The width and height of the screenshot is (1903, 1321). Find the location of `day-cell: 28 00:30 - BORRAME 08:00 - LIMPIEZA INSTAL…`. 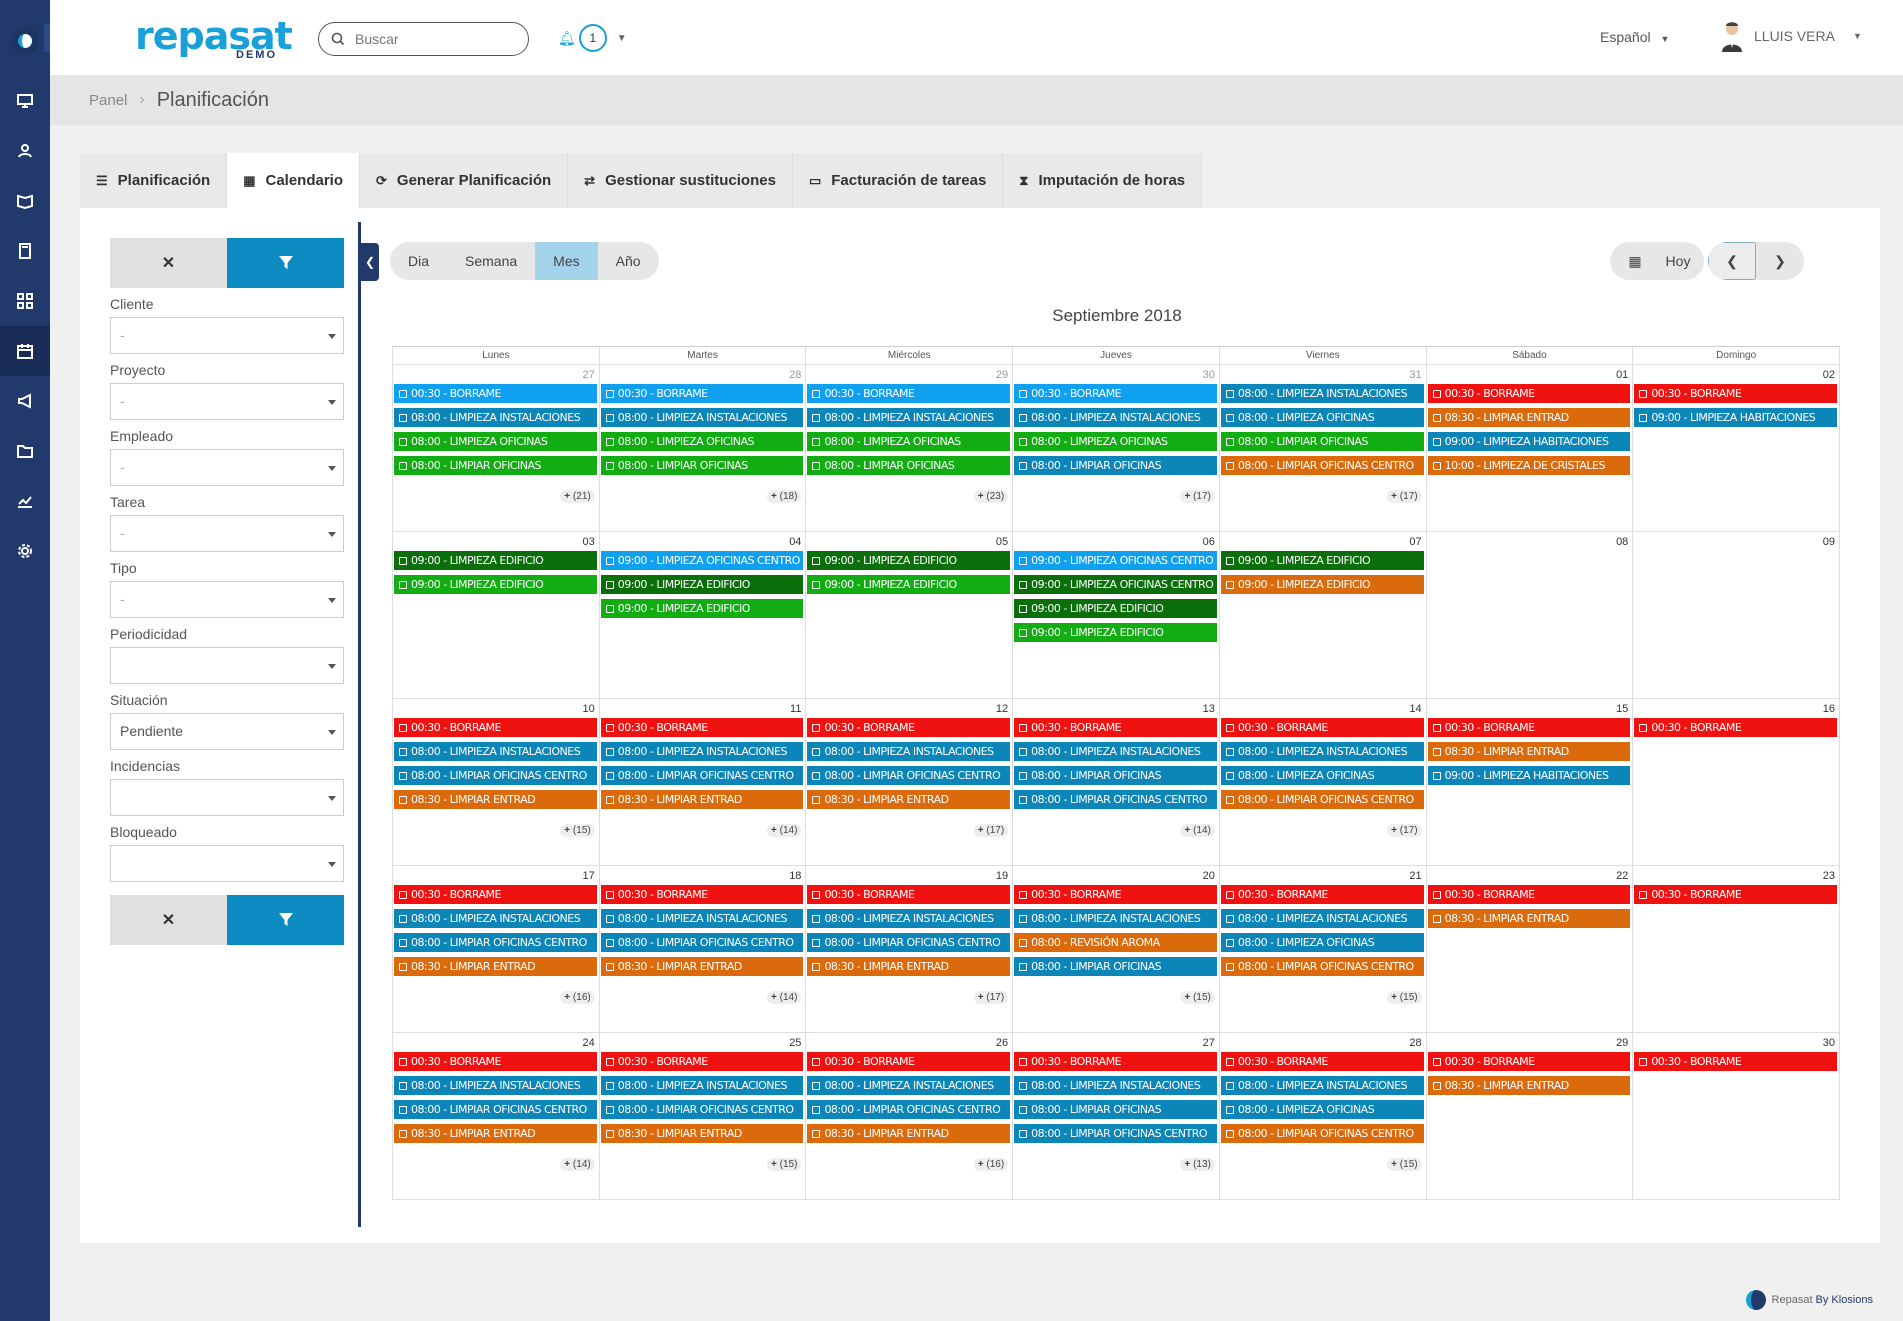

day-cell: 28 00:30 - BORRAME 08:00 - LIMPIEZA INSTAL… is located at coordinates (703, 448).